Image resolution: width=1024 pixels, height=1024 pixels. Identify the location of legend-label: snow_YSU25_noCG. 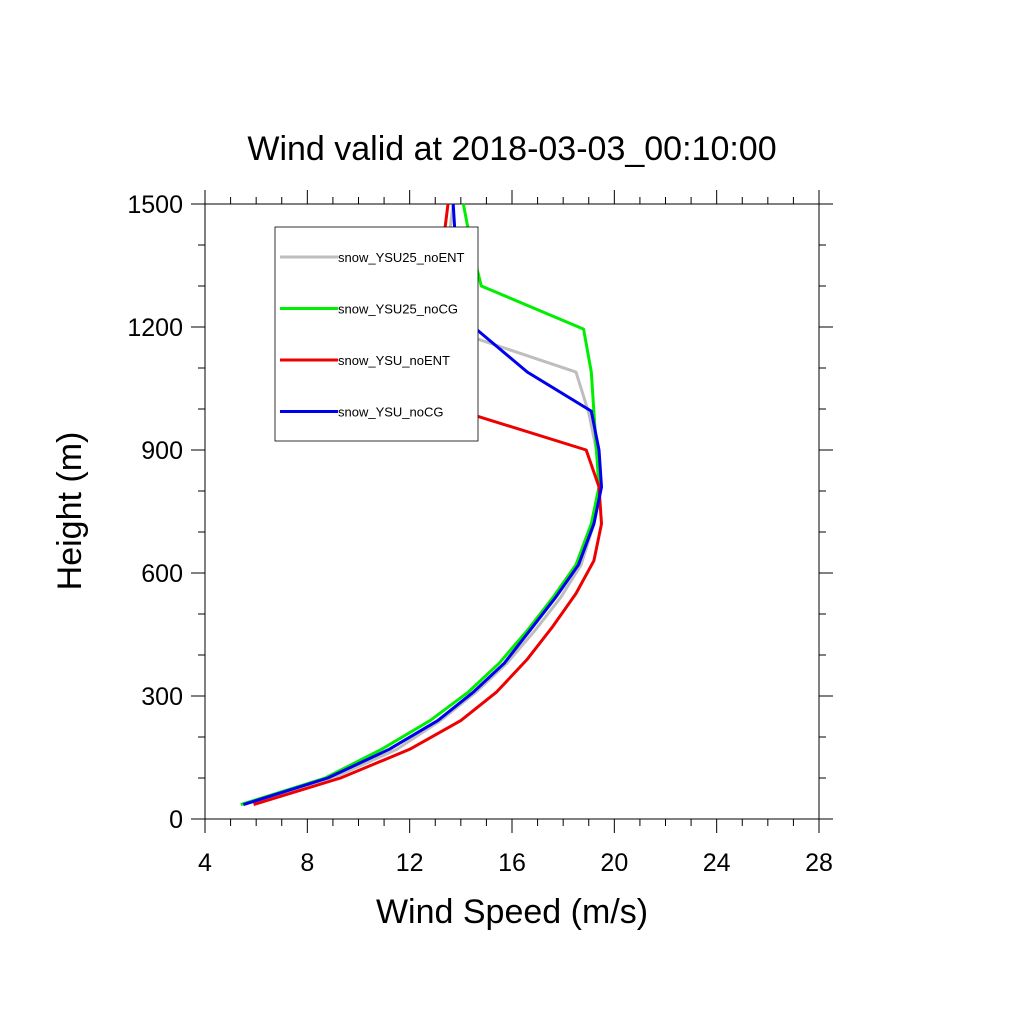
(398, 309).